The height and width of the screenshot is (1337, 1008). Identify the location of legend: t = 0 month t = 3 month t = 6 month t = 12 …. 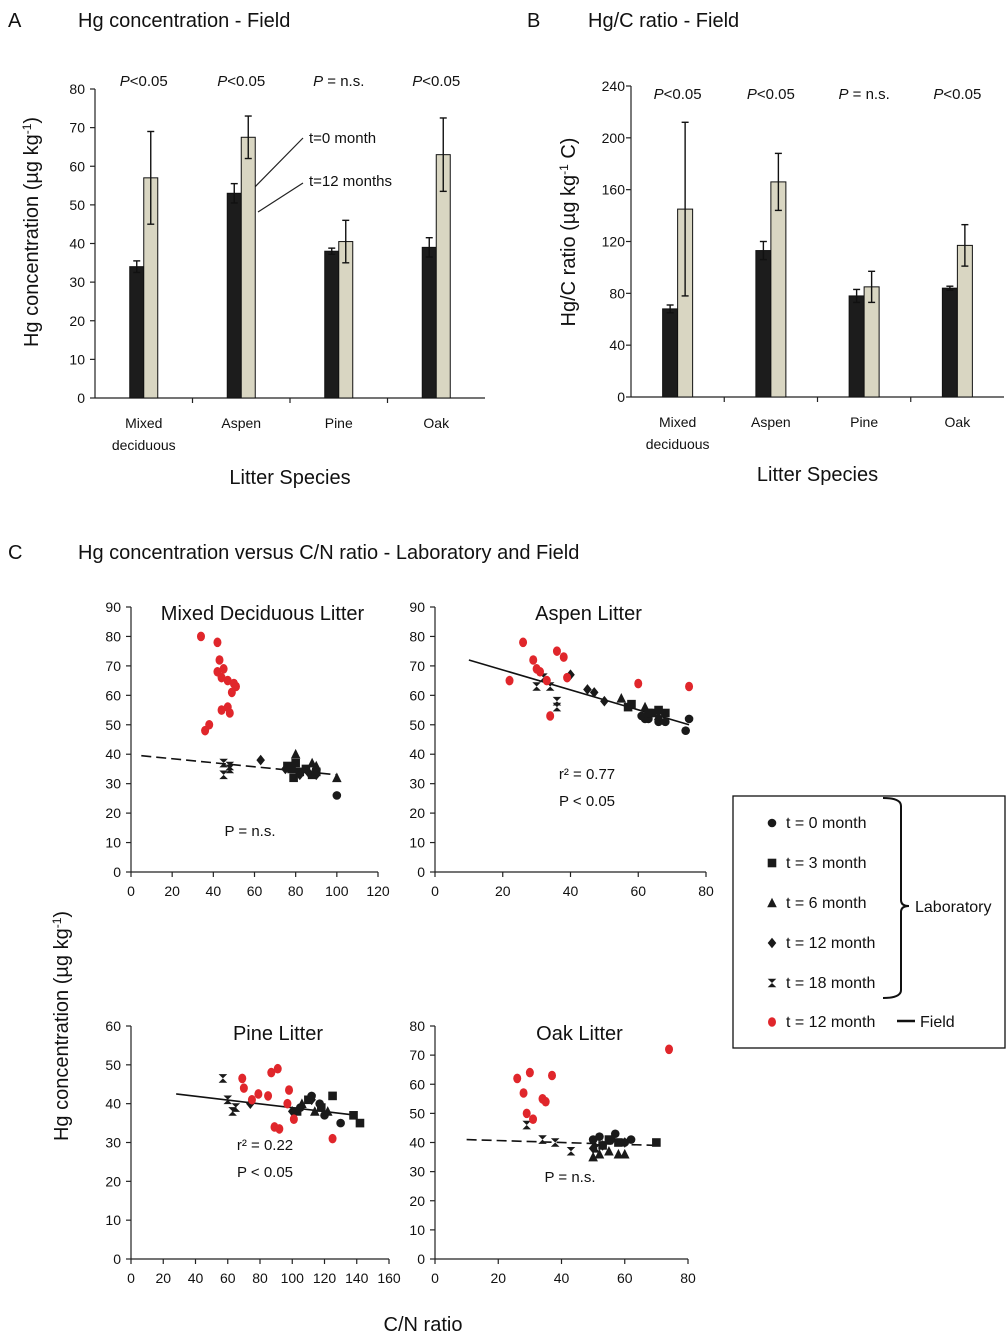
(869, 922).